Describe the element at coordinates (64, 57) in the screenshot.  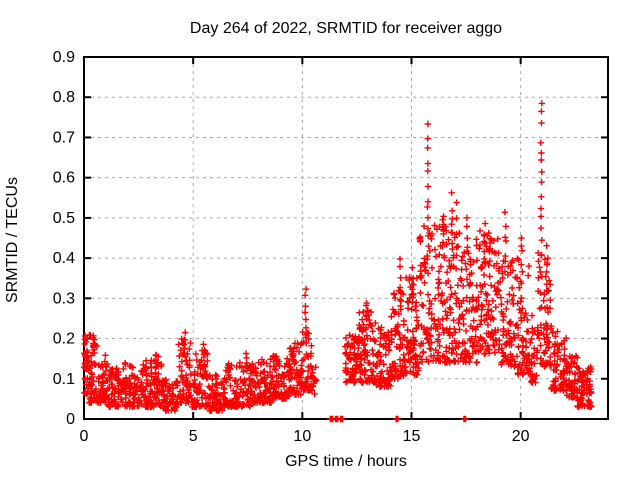
I see `y-tick-label: 0.9` at that location.